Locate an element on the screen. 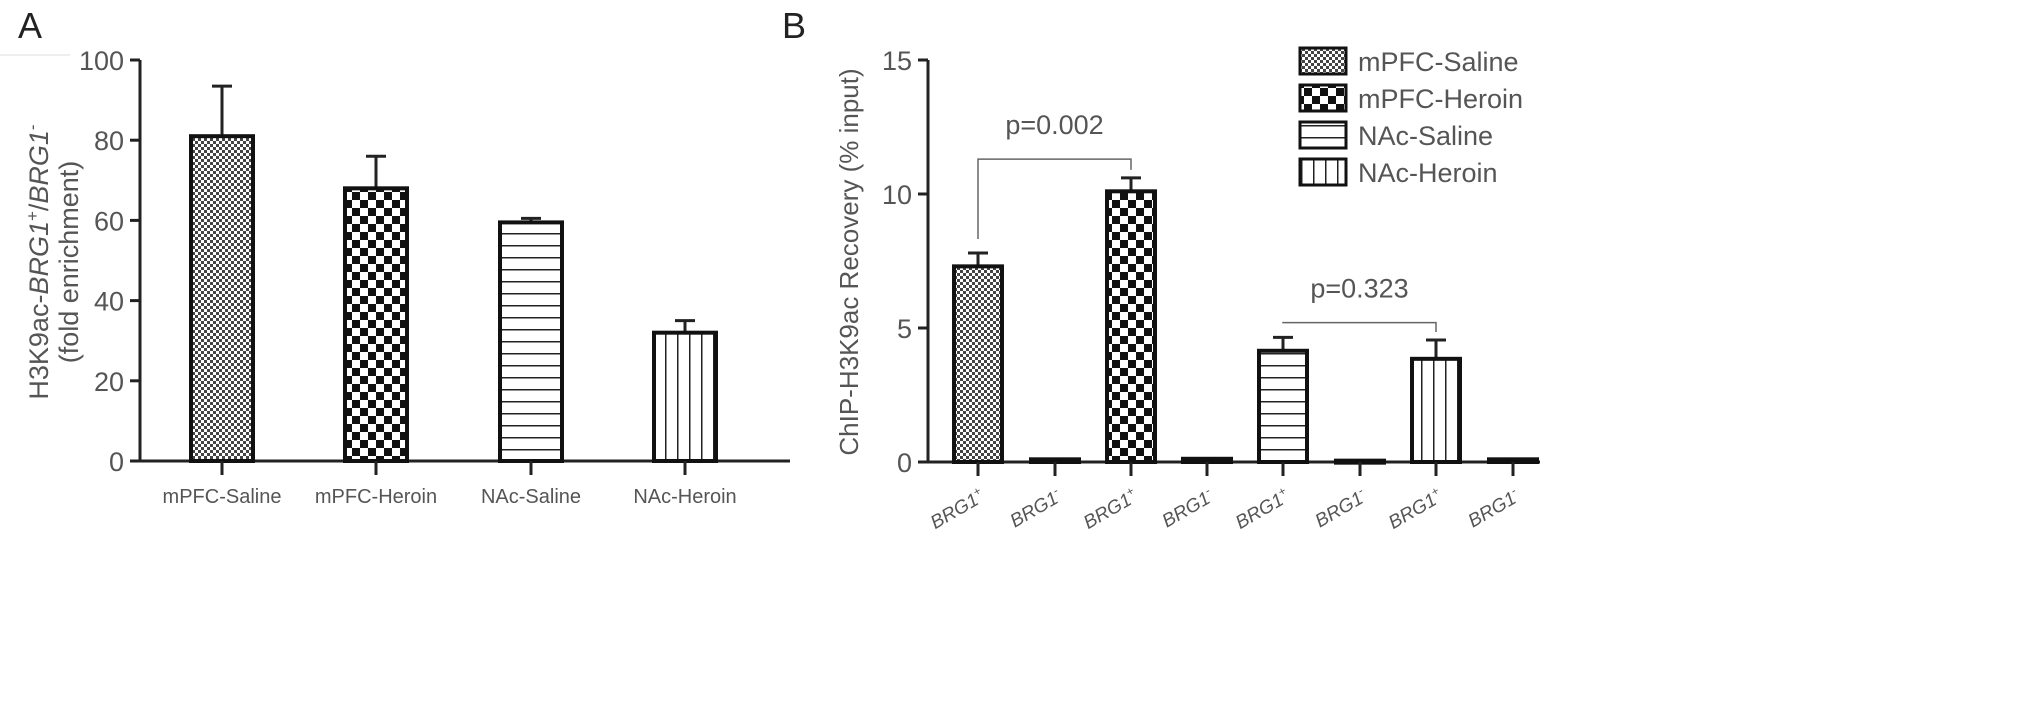  x-tick-label: NAc-Heroin is located at coordinates (684, 497).